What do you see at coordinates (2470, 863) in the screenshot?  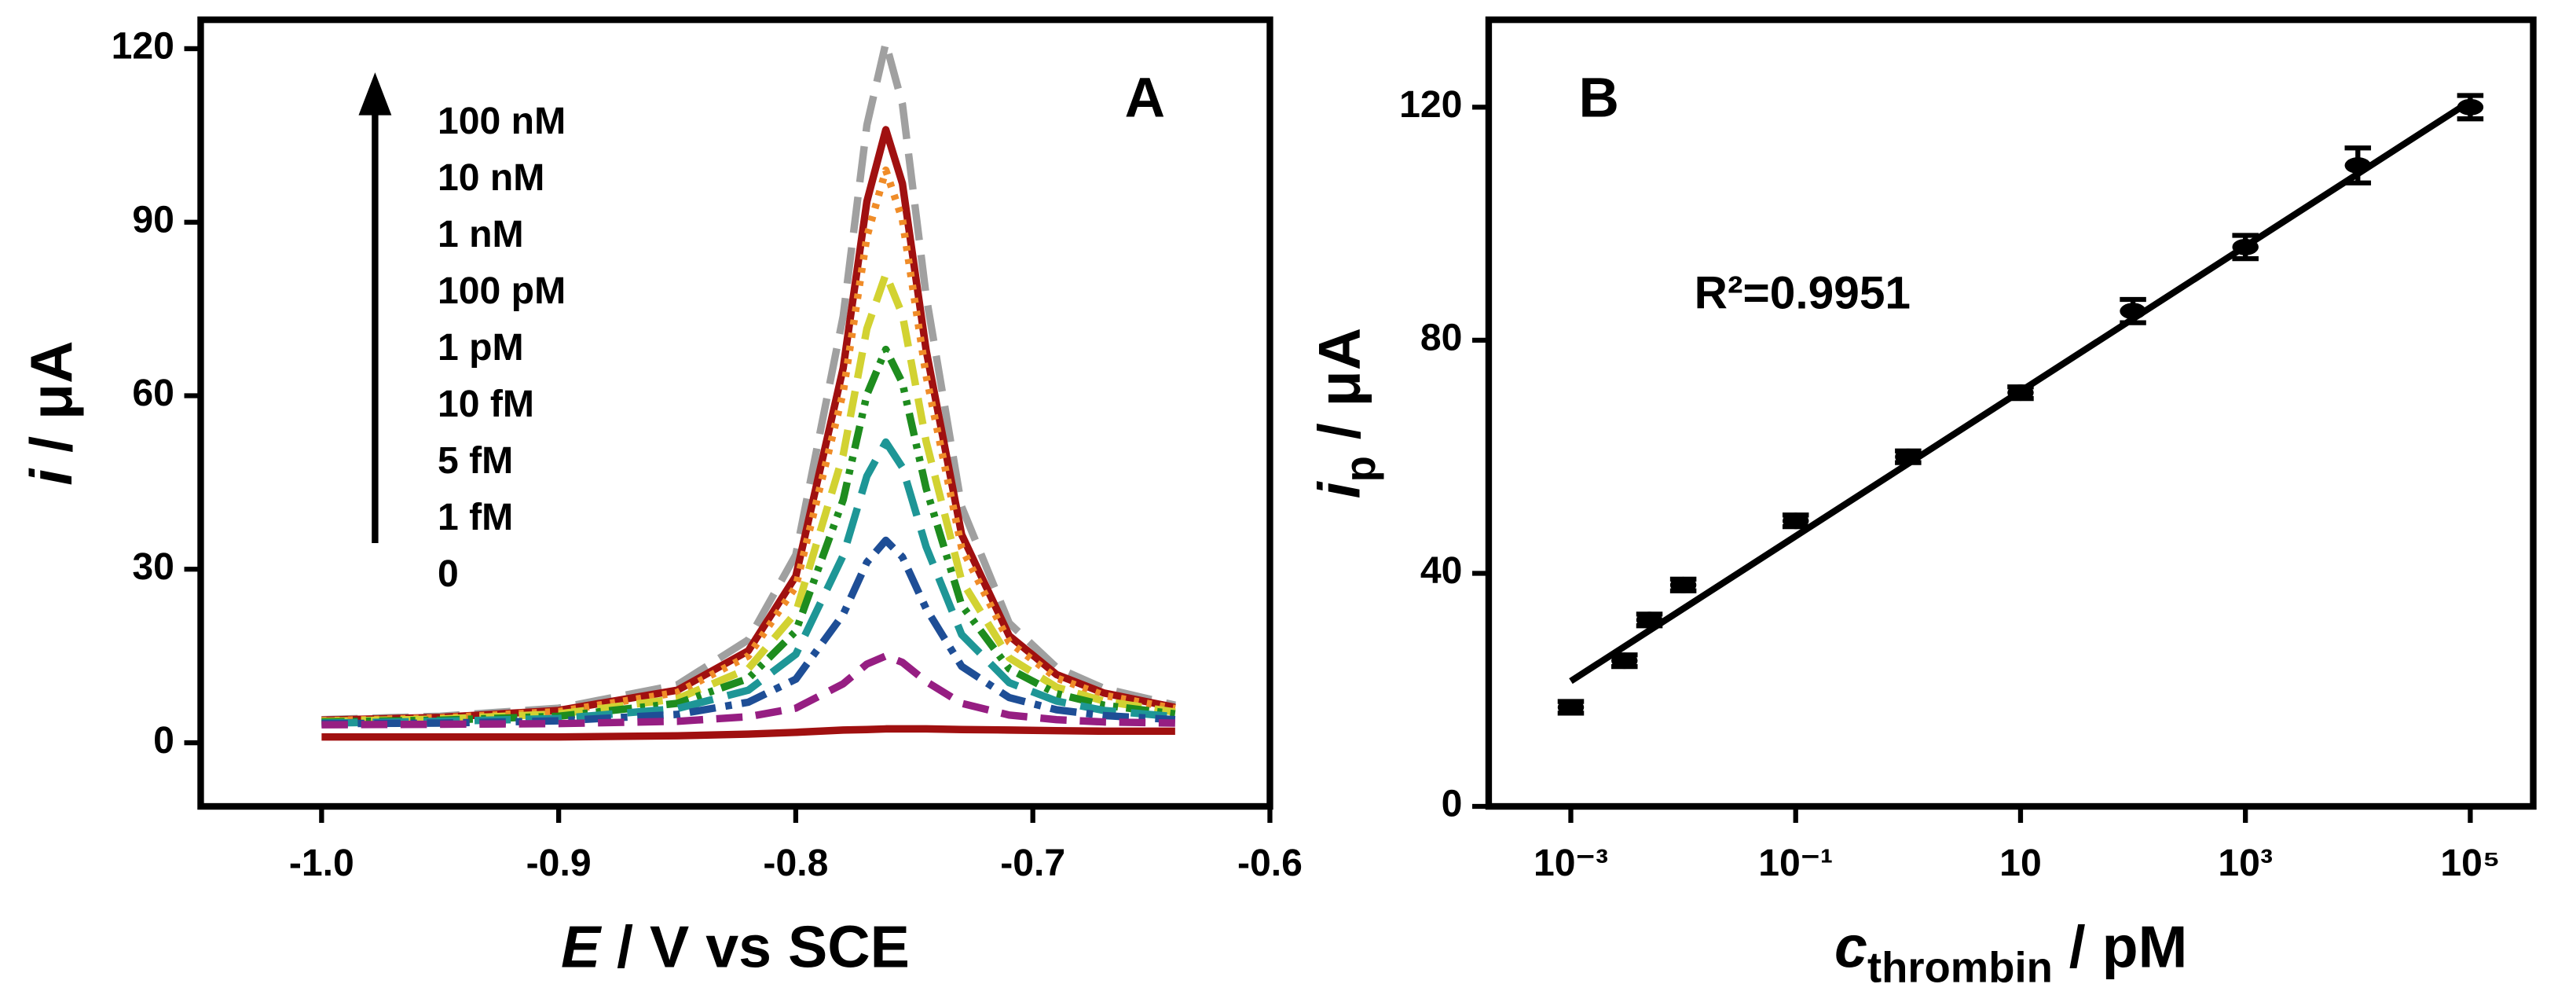 I see `x-tick-label: 10⁵` at bounding box center [2470, 863].